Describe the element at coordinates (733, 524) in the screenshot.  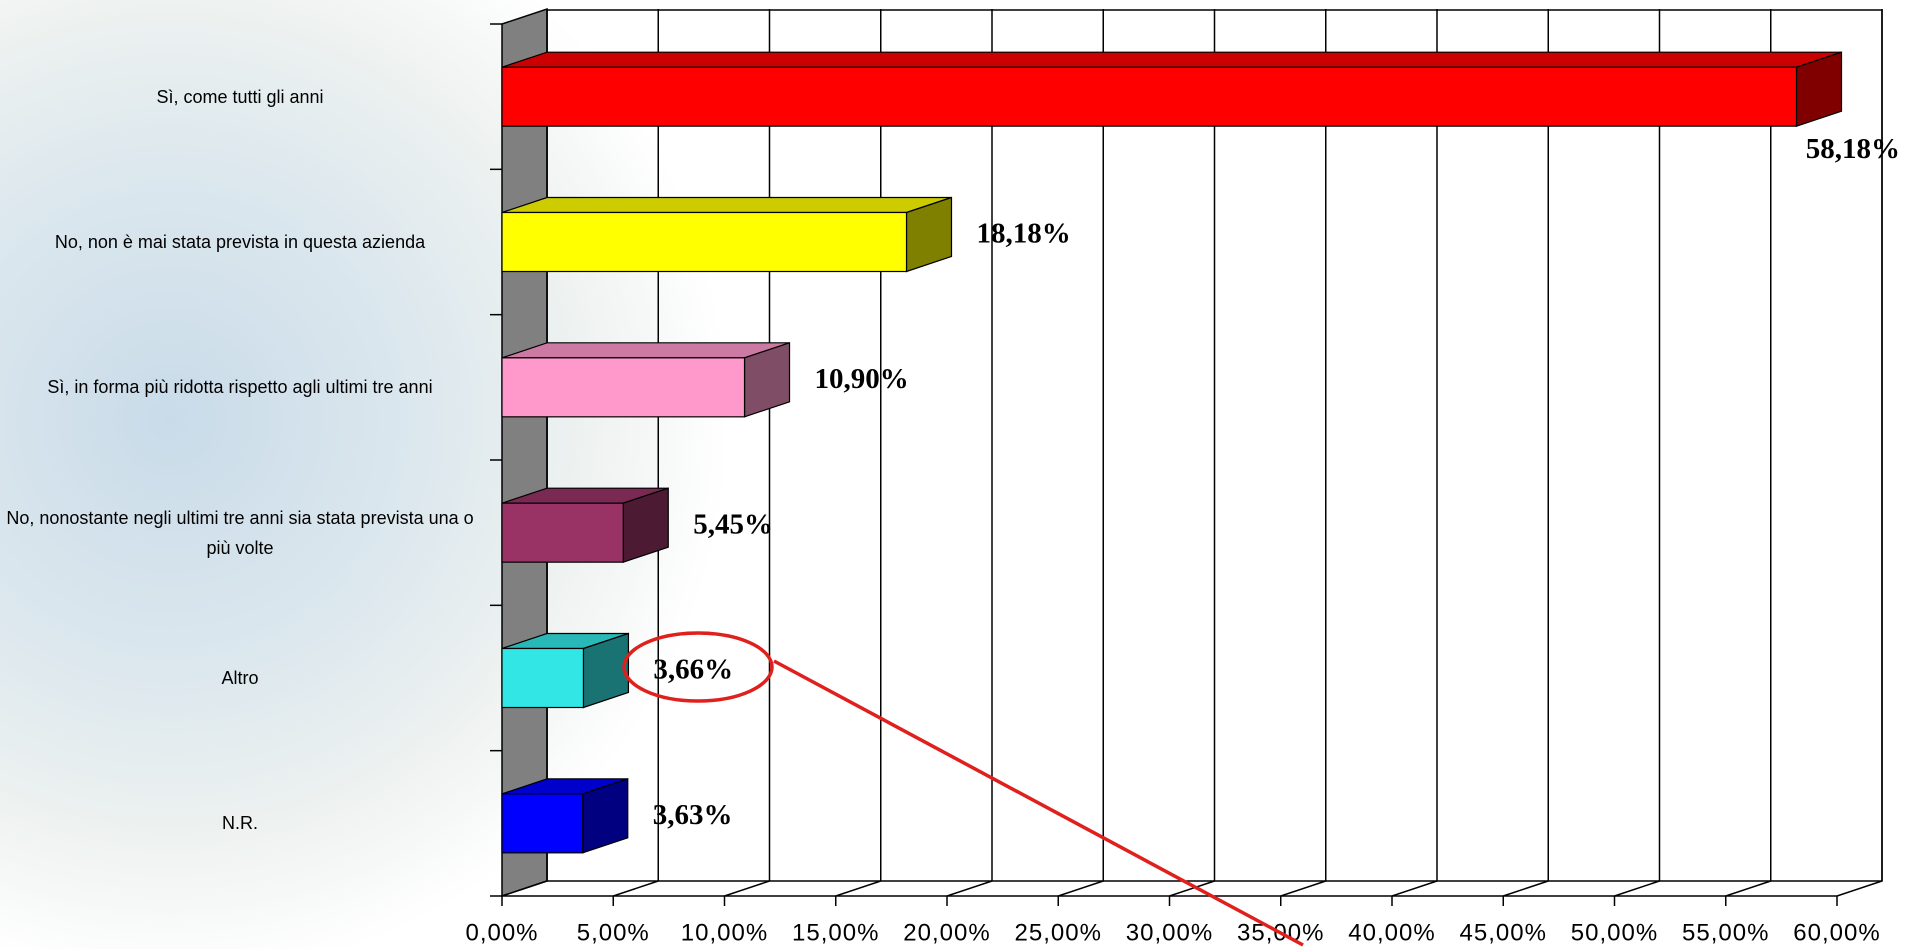
I see `value-label: 5,45%` at that location.